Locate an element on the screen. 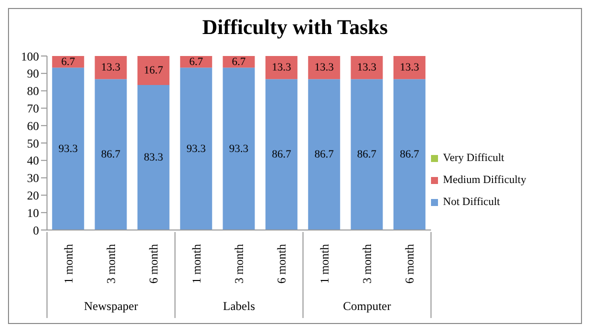 The image size is (590, 332). chart-title: Difficulty with Tasks is located at coordinates (295, 27).